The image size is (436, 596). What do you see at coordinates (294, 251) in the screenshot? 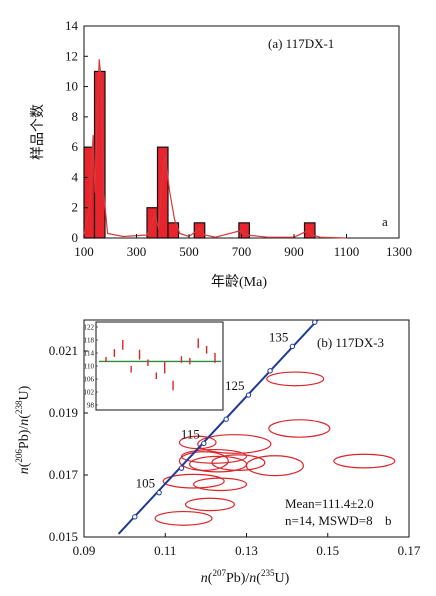
I see `x-tick-label-4: 900` at bounding box center [294, 251].